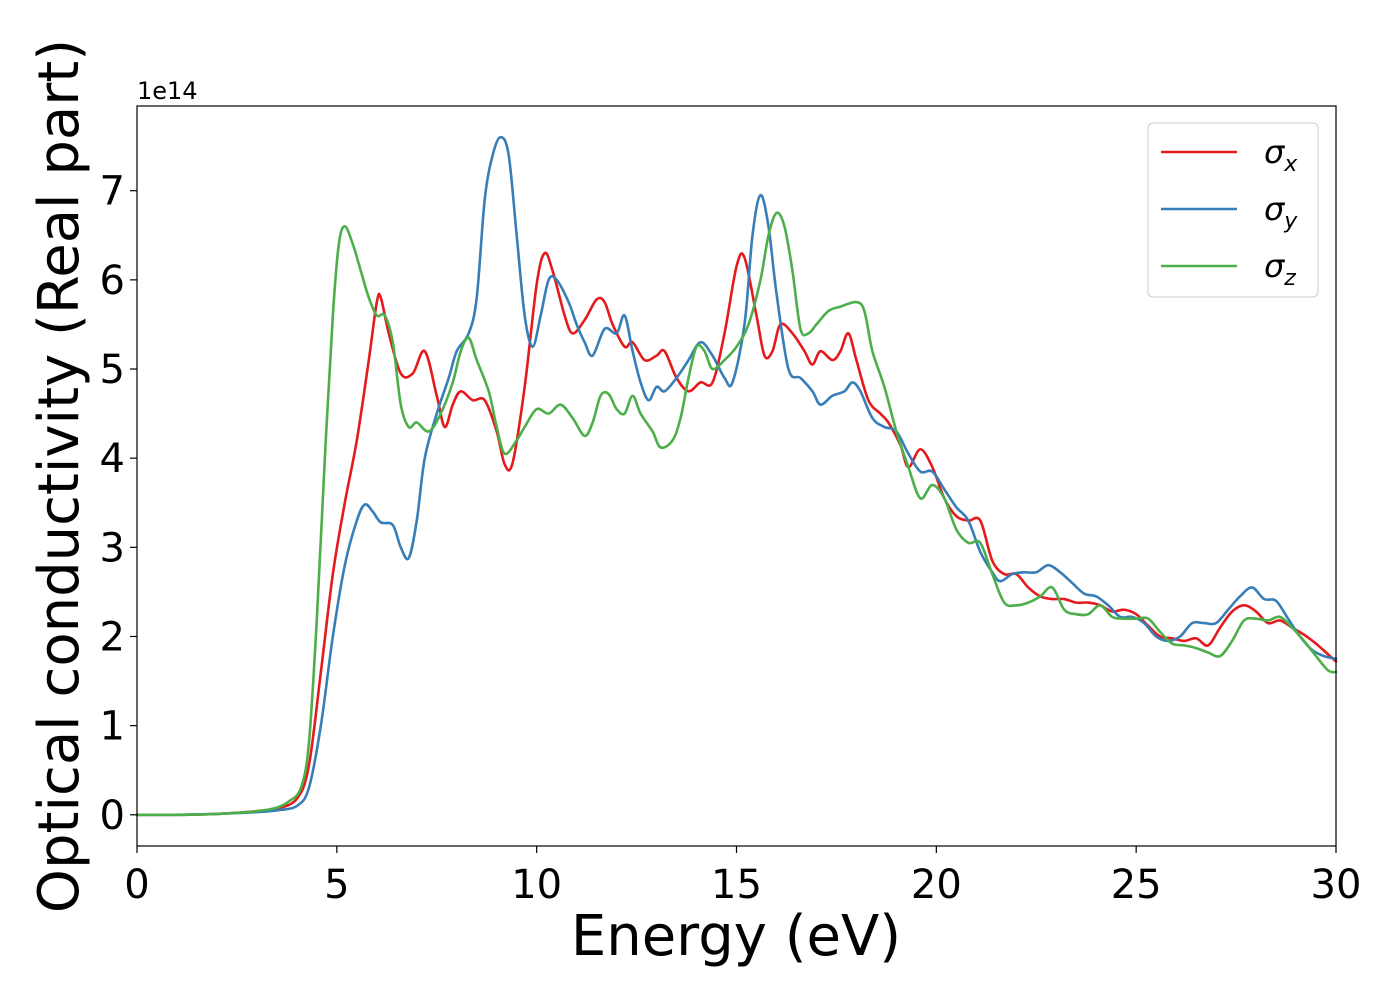  I want to click on legend: σx σy σz, so click(1233, 210).